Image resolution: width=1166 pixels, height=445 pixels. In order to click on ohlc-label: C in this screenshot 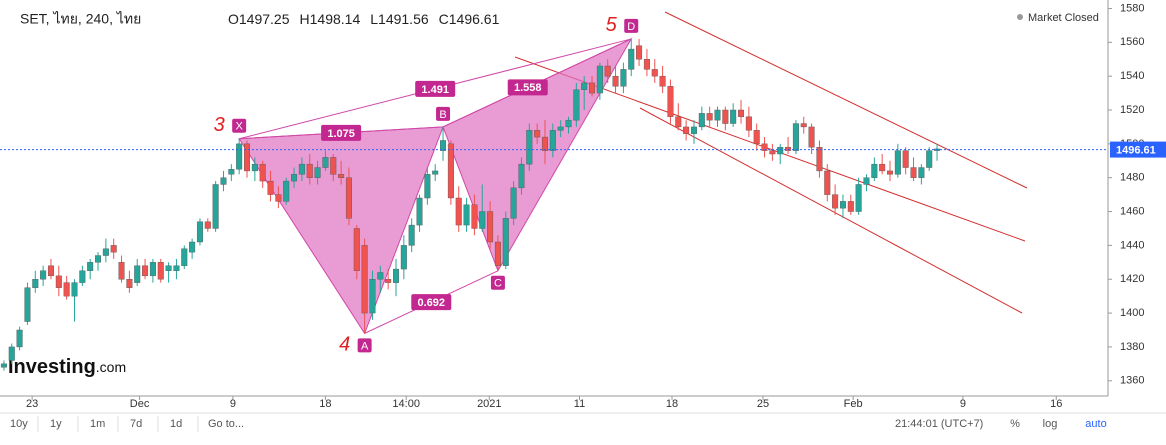, I will do `click(444, 19)`.